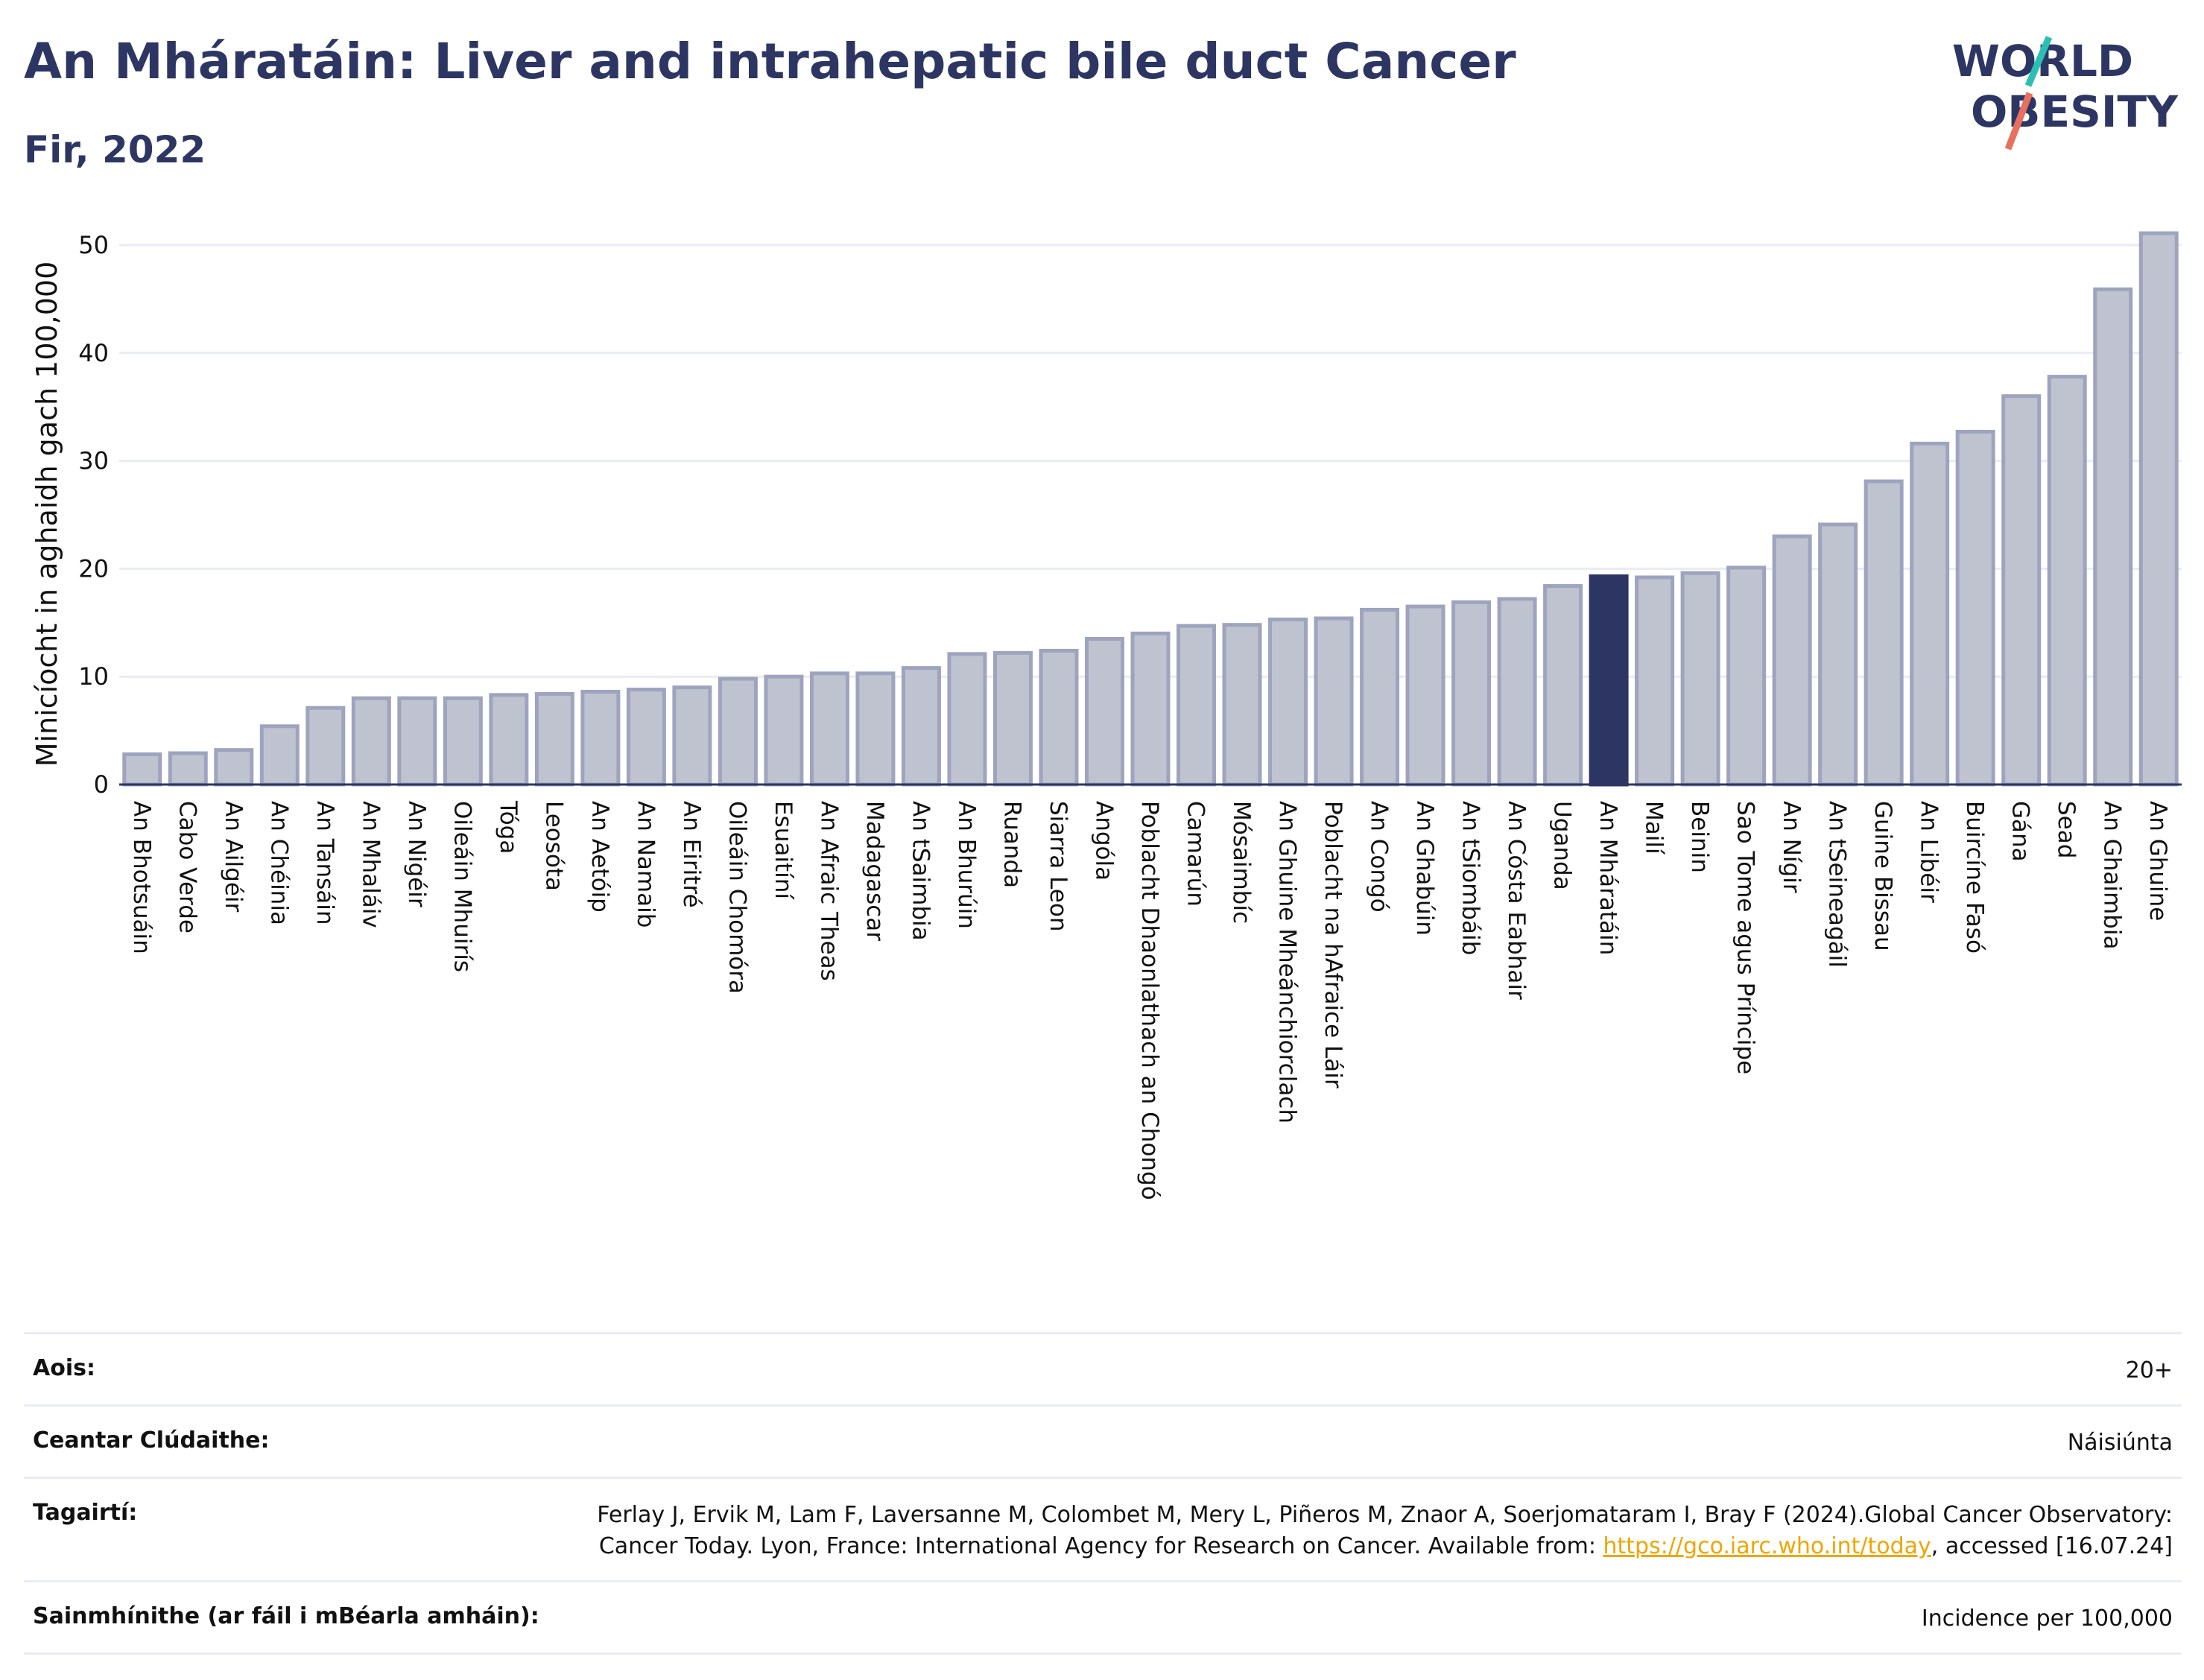 The width and height of the screenshot is (2204, 1680). What do you see at coordinates (1767, 1546) in the screenshot?
I see `references-link: https://gco.iarc.who.int/today` at bounding box center [1767, 1546].